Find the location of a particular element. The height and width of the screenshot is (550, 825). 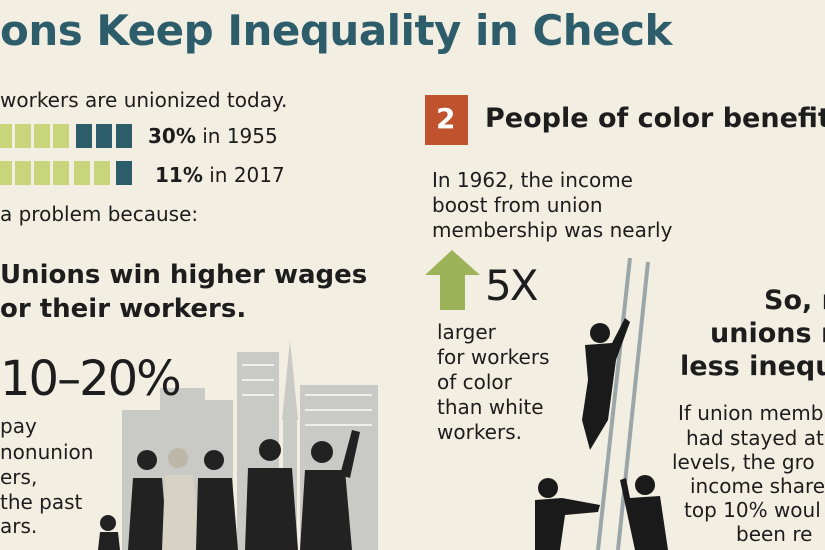

multiplier: 5X is located at coordinates (511, 285).